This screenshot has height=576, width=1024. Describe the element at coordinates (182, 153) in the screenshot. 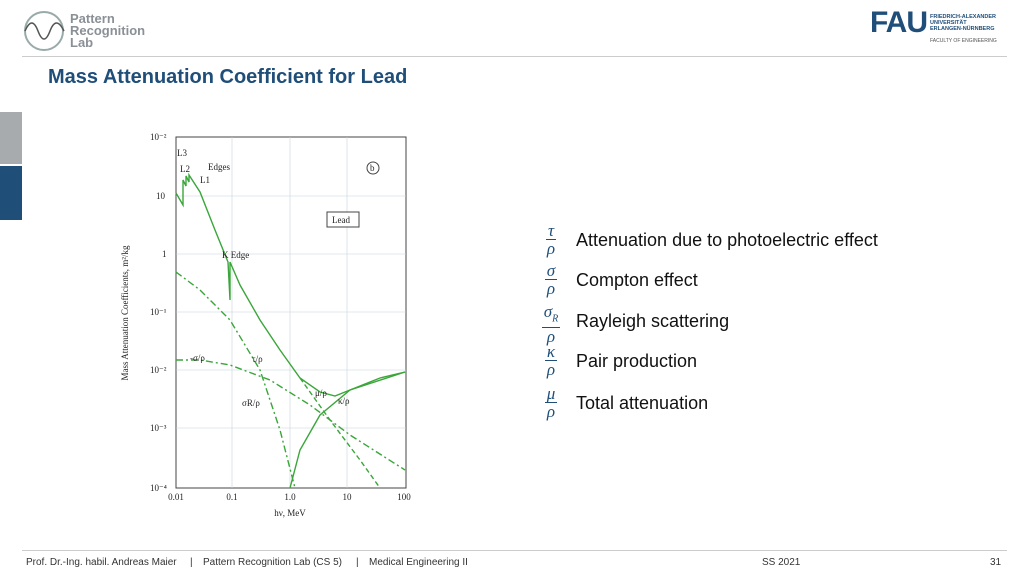

I see `annotation: L3` at that location.